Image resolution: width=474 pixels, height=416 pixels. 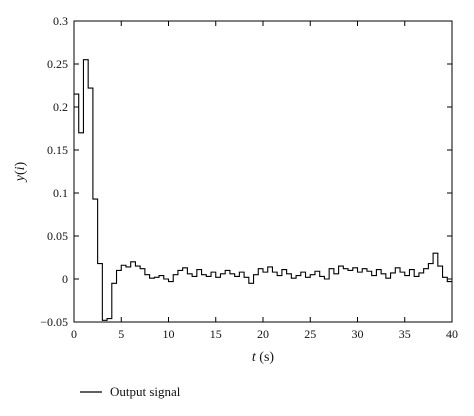 I want to click on x-axis-variable: t, so click(x=254, y=357).